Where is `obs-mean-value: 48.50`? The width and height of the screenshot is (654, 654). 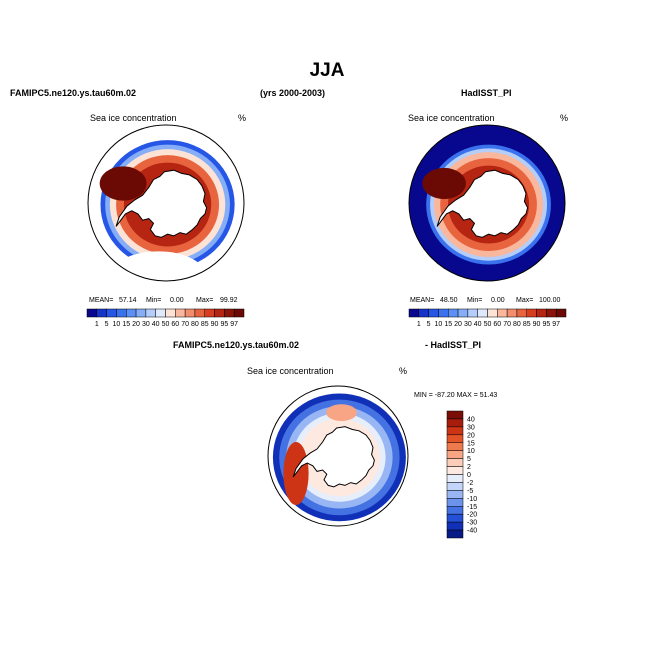 obs-mean-value: 48.50 is located at coordinates (449, 300).